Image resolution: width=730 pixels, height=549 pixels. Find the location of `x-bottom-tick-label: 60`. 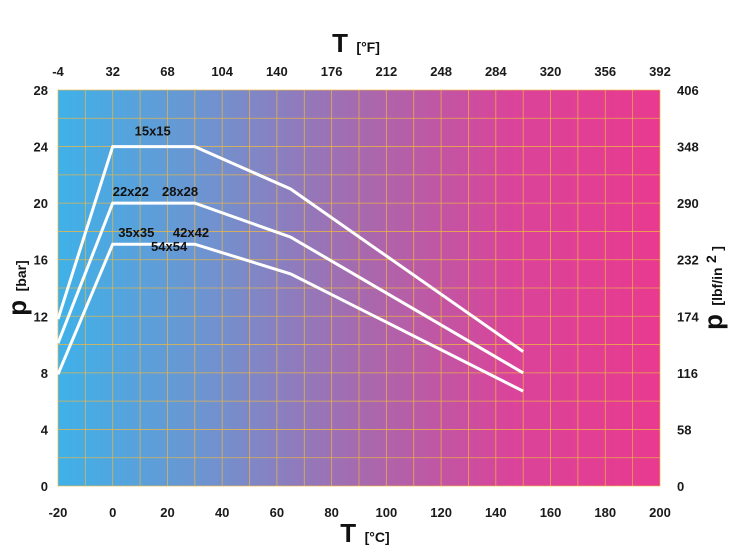

x-bottom-tick-label: 60 is located at coordinates (277, 512).